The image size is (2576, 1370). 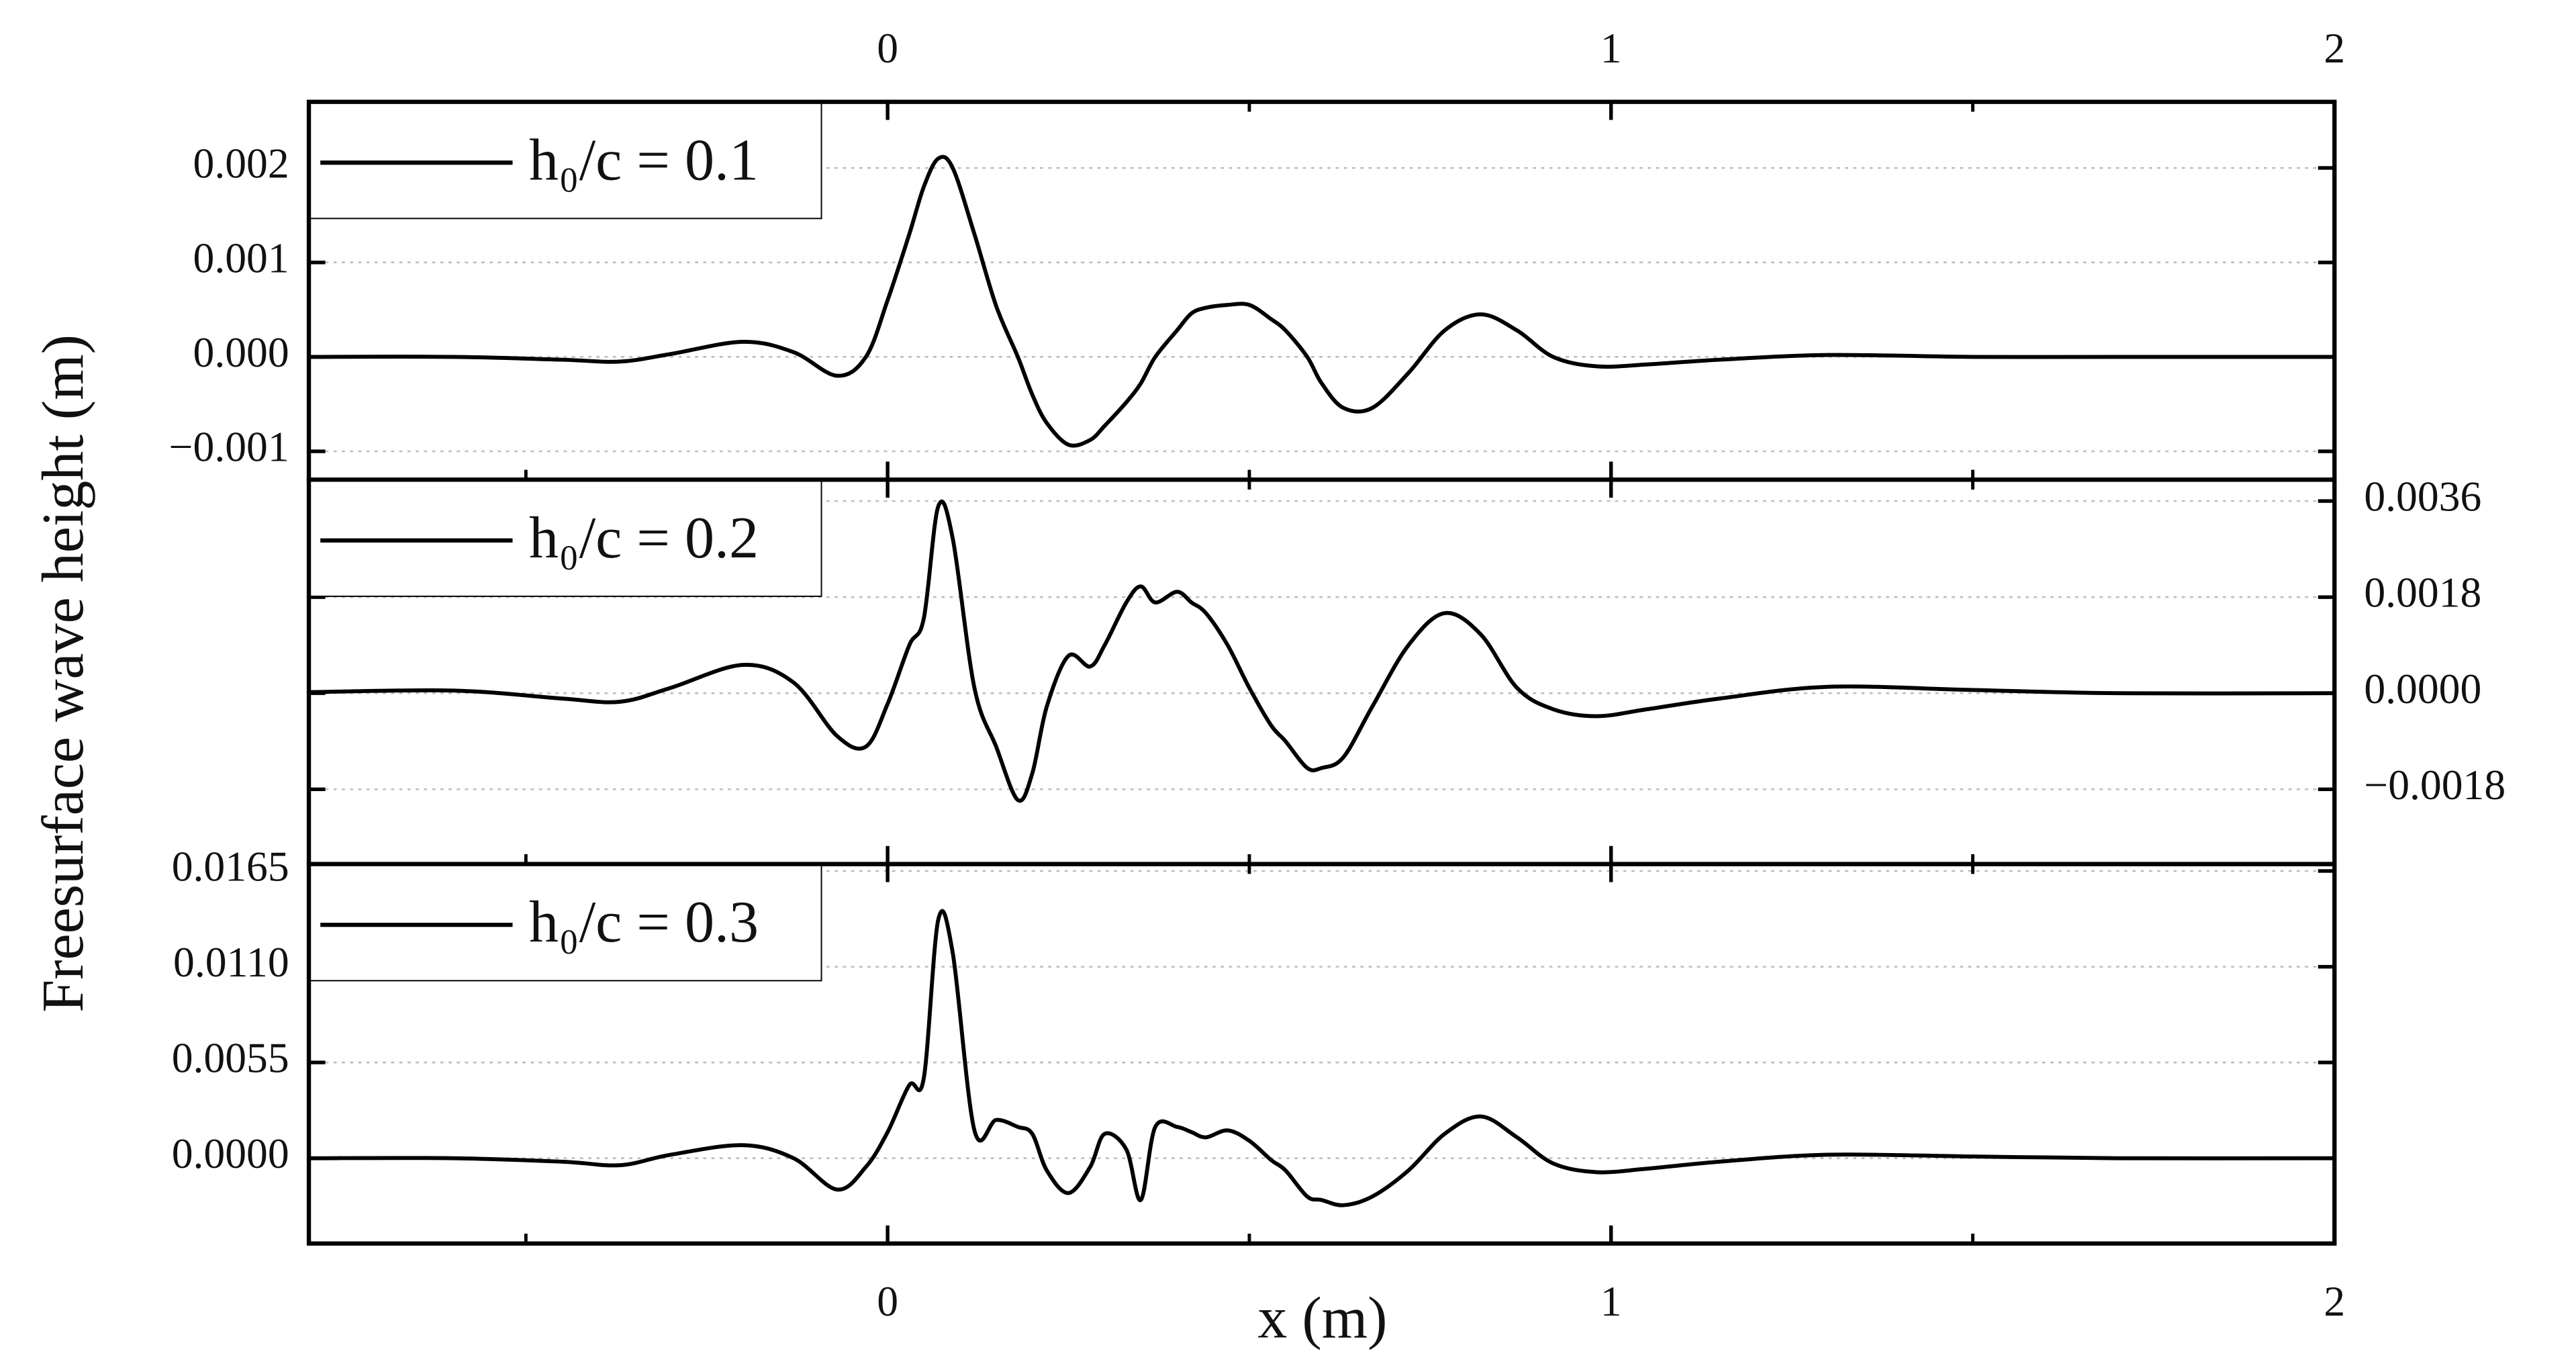 What do you see at coordinates (230, 1058) in the screenshot?
I see `y-tick-label: 0.0055` at bounding box center [230, 1058].